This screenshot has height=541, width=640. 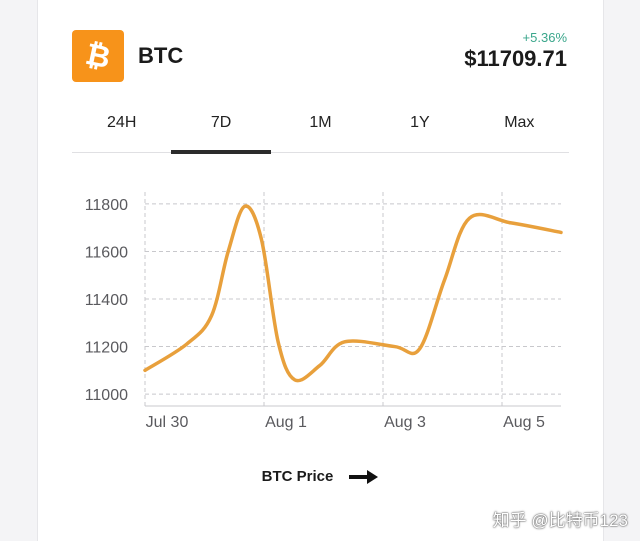 I want to click on y-tick-label: 11400, so click(x=106, y=300).